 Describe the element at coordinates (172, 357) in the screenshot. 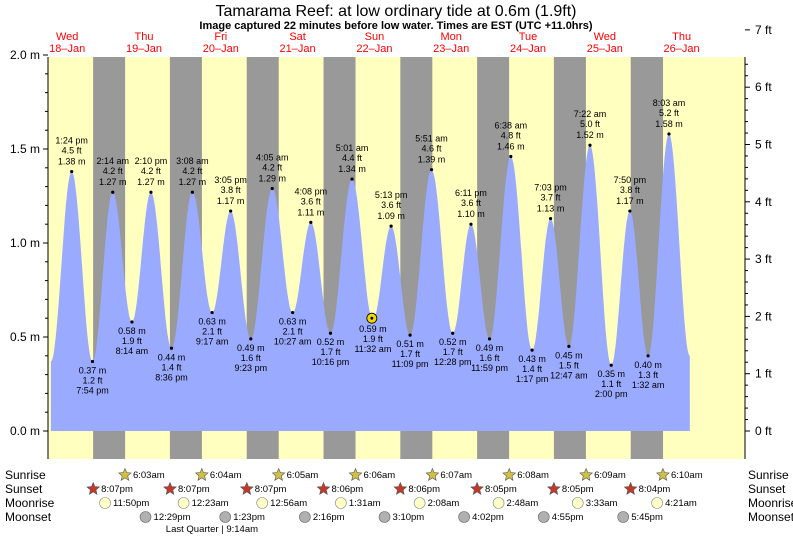

I see `low-tide-metres: 0.44 m` at that location.